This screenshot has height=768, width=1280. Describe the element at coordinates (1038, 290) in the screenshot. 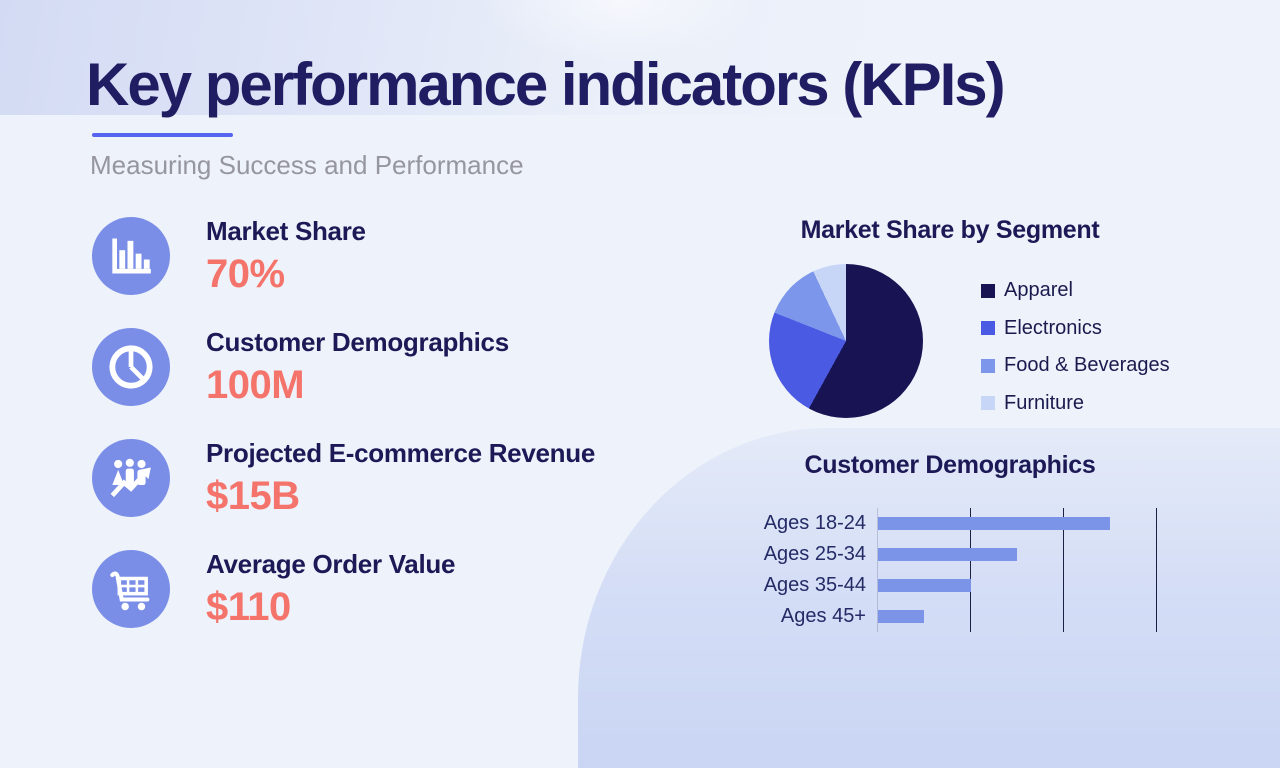

I see `legend-label: Apparel` at that location.